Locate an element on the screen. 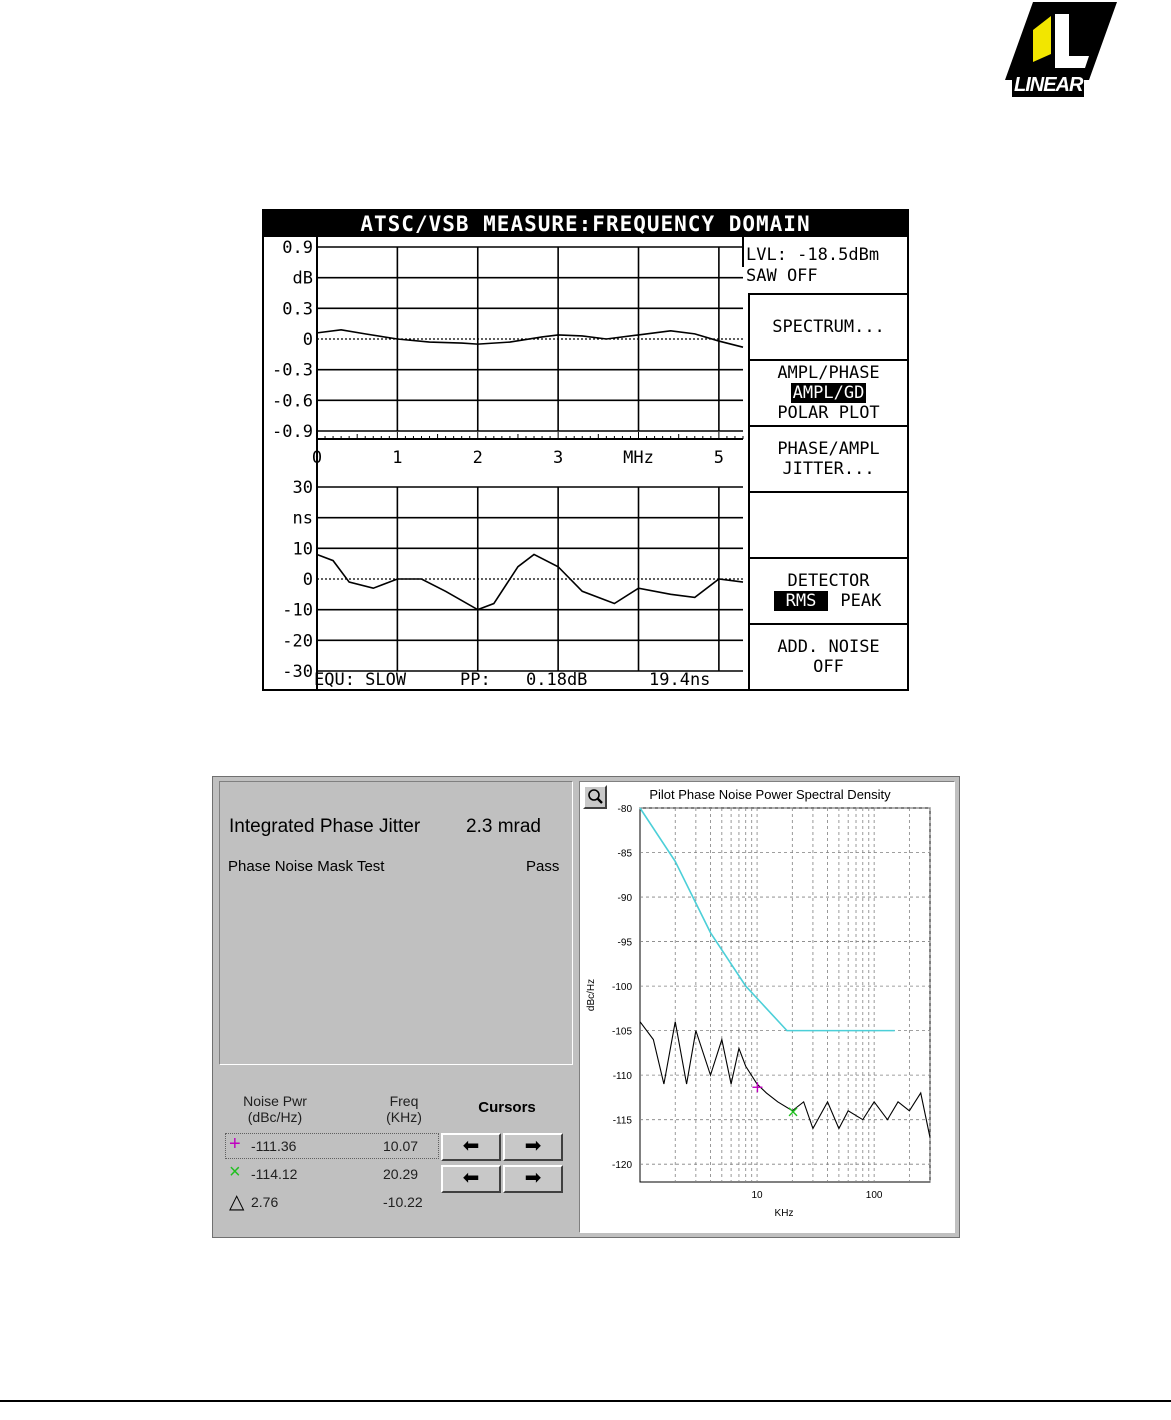 The width and height of the screenshot is (1171, 1420). pp-label: PP: is located at coordinates (475, 680).